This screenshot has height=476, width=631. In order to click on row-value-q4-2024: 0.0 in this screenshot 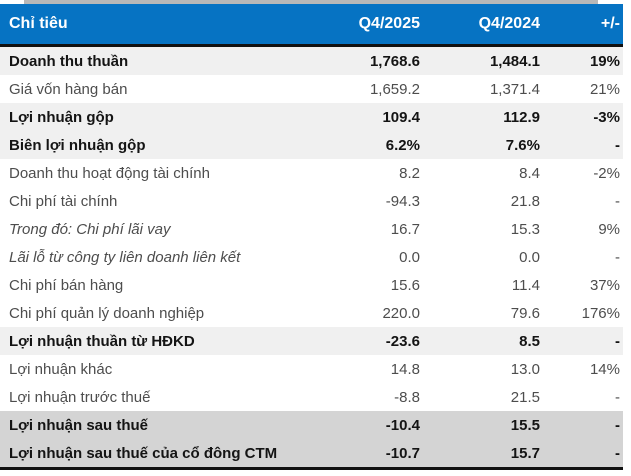, I will do `click(529, 257)`.